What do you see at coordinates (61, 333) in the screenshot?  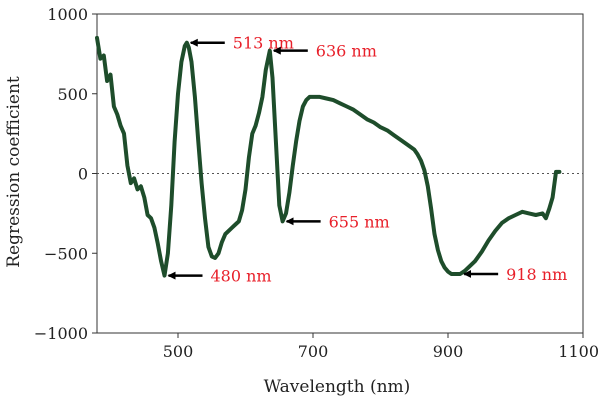 I see `y-tick-label: −1000` at bounding box center [61, 333].